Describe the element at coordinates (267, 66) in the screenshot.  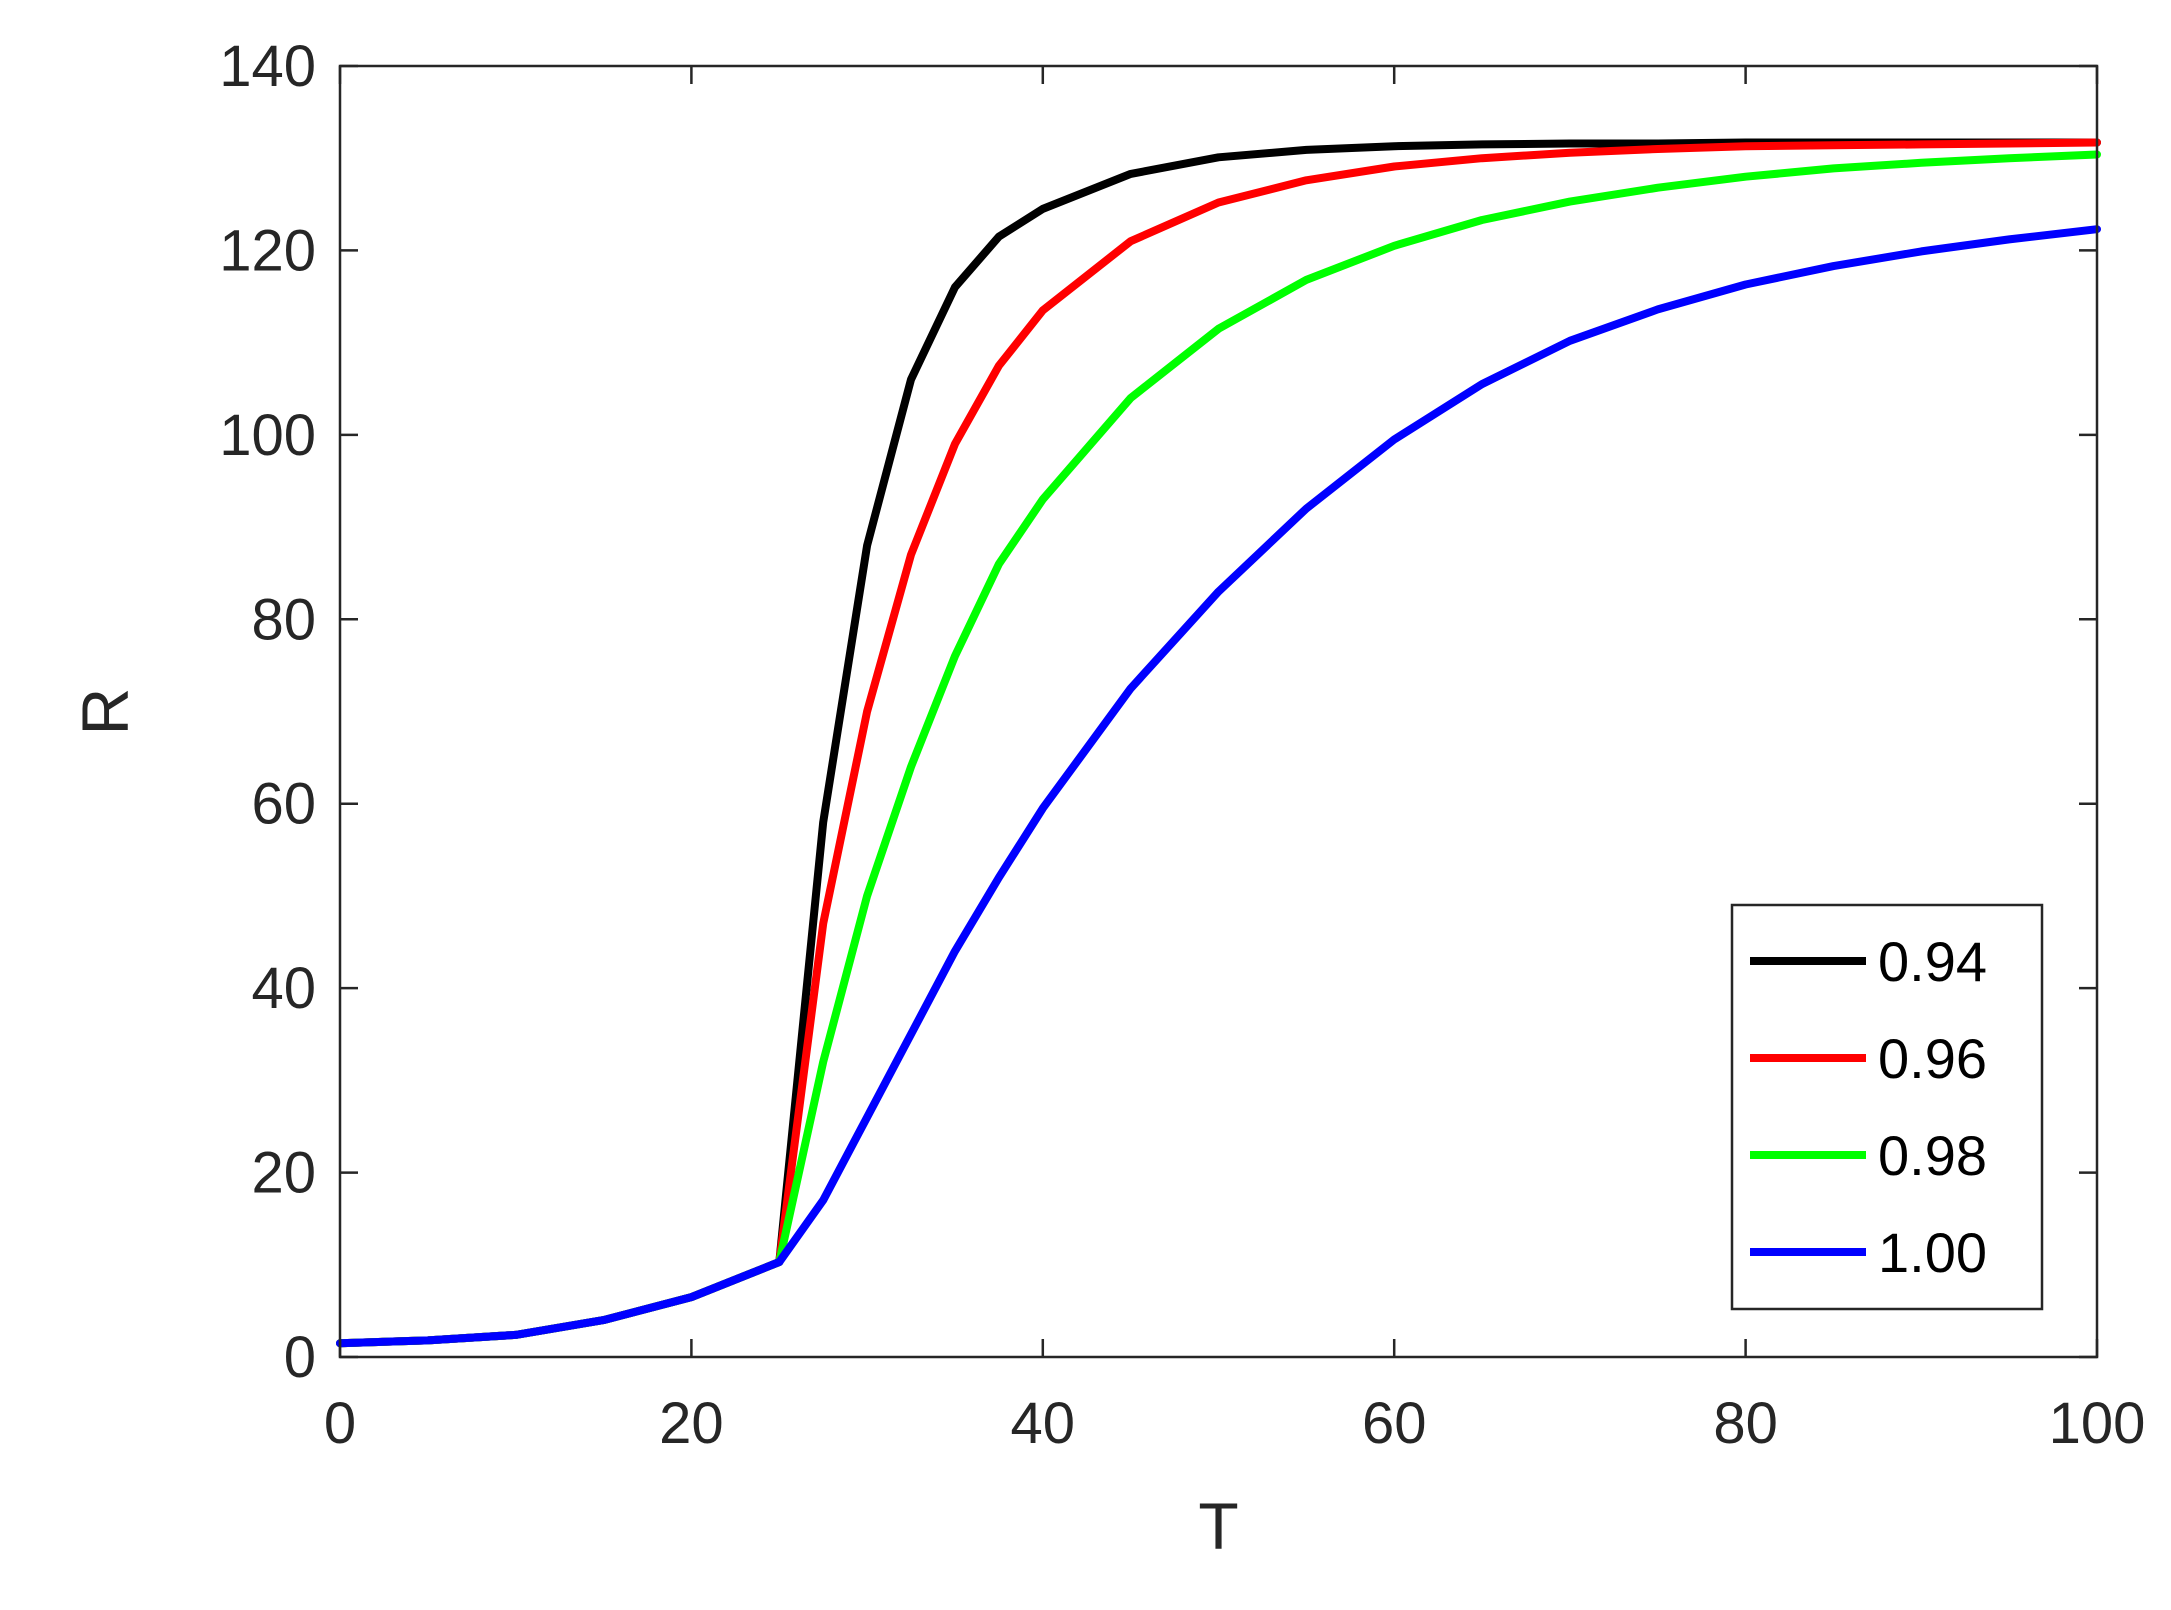
I see `y-tick-label: 140` at that location.